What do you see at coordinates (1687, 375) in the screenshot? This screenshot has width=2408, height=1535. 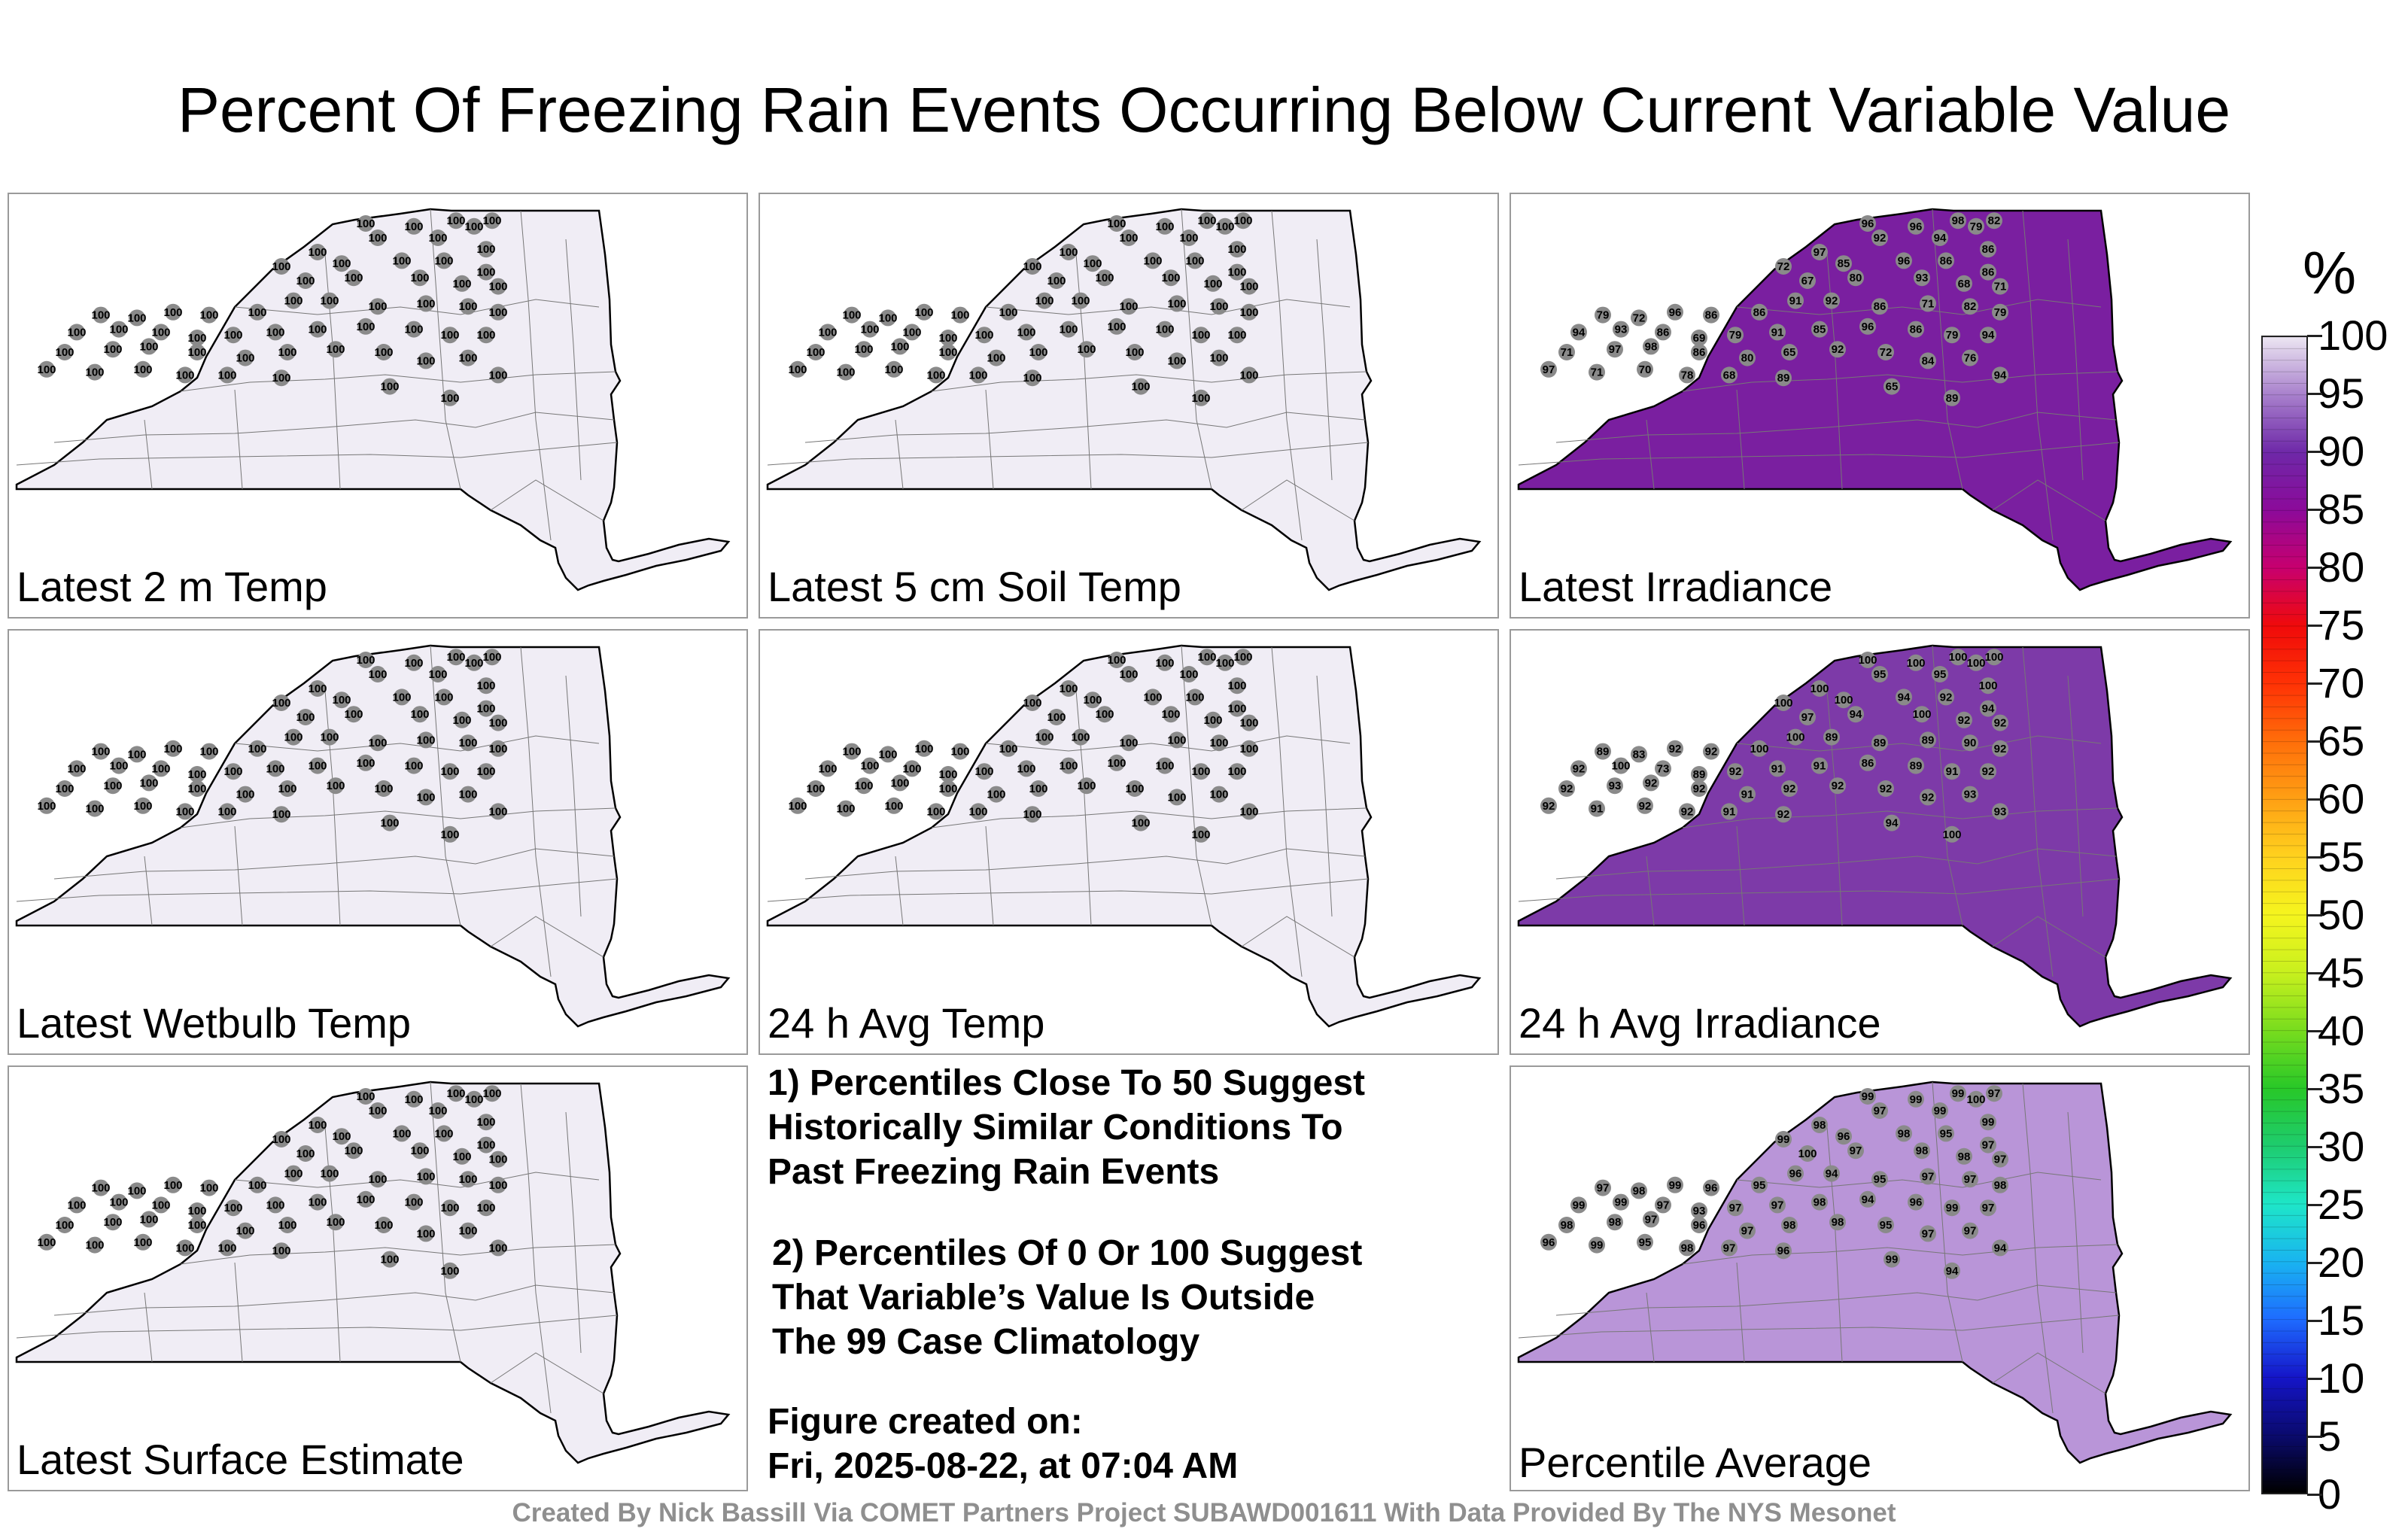 I see `station-marker: 78` at bounding box center [1687, 375].